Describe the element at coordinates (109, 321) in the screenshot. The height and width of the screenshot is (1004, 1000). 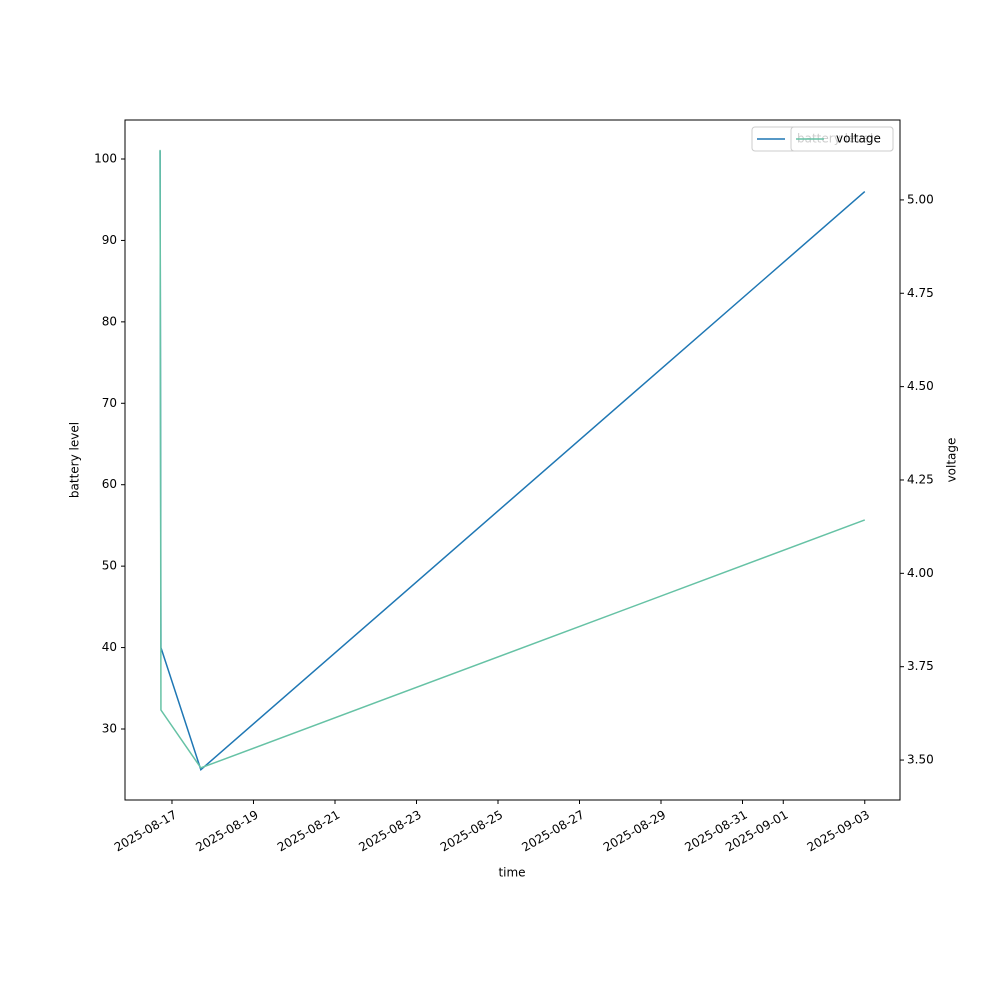
I see `y-tick-label: 80` at that location.